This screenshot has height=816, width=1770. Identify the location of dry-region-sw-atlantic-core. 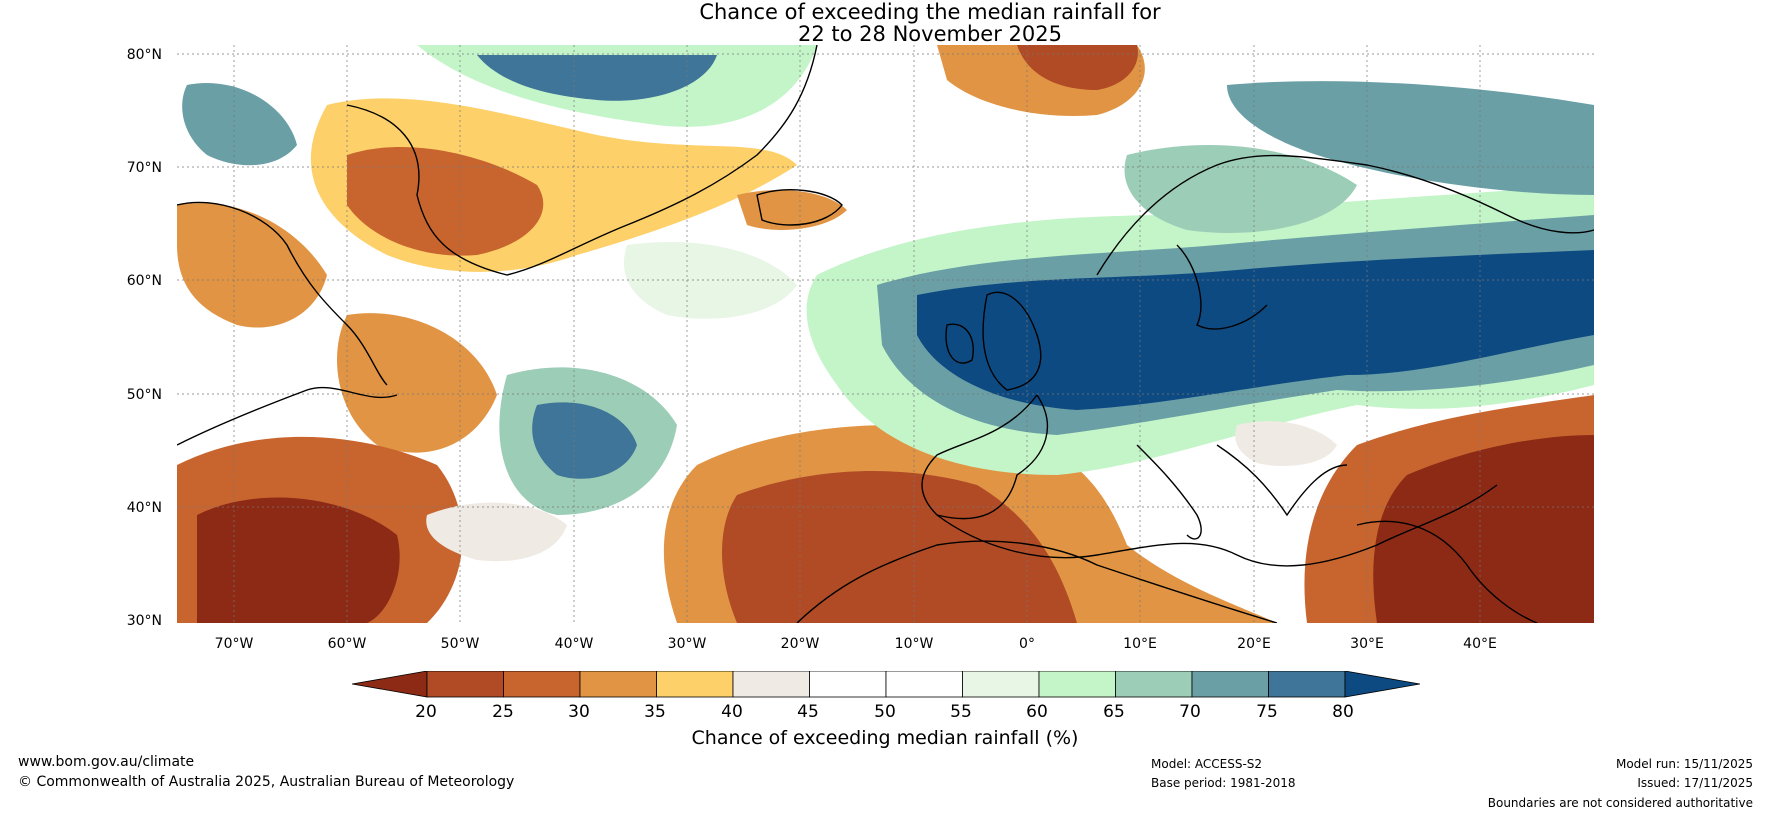
(298, 560).